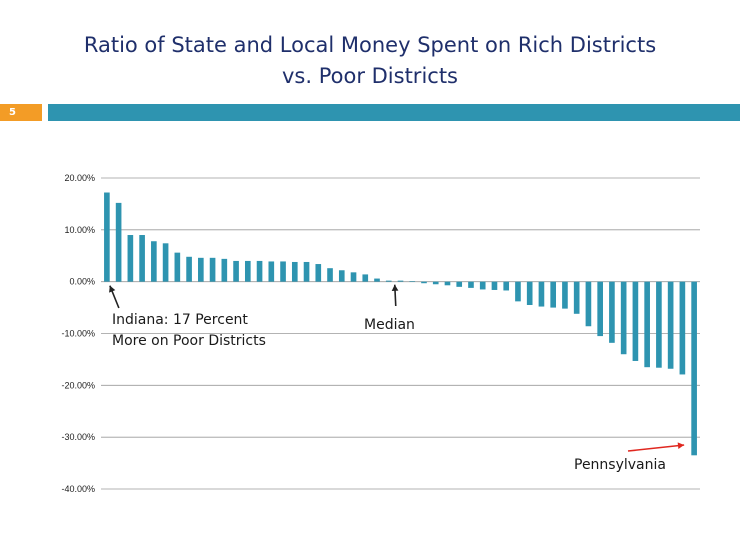 The image size is (740, 555). Describe the element at coordinates (82, 282) in the screenshot. I see `y-tick-label: 0.00%` at that location.